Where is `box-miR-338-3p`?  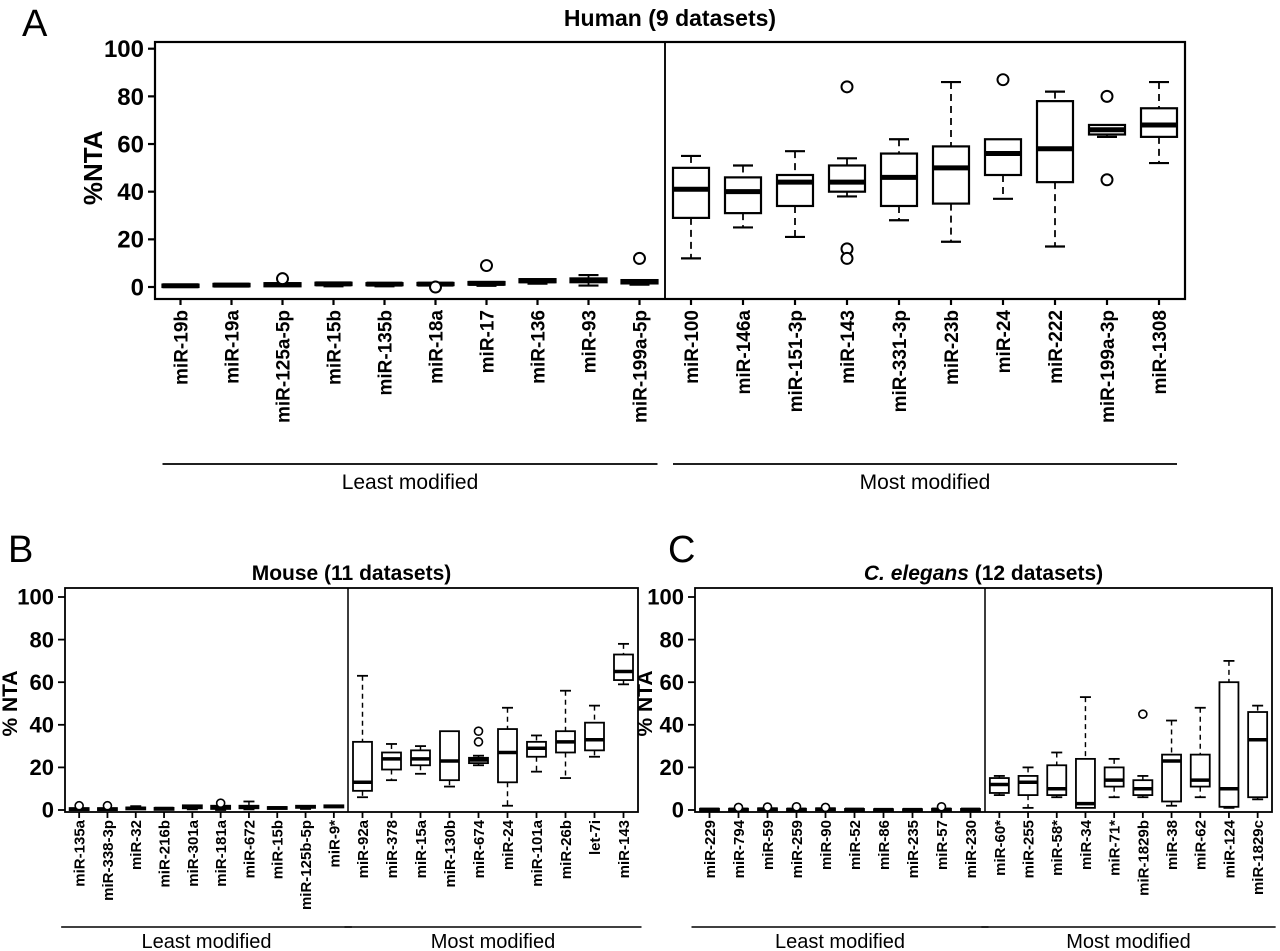 box-miR-338-3p is located at coordinates (107, 805).